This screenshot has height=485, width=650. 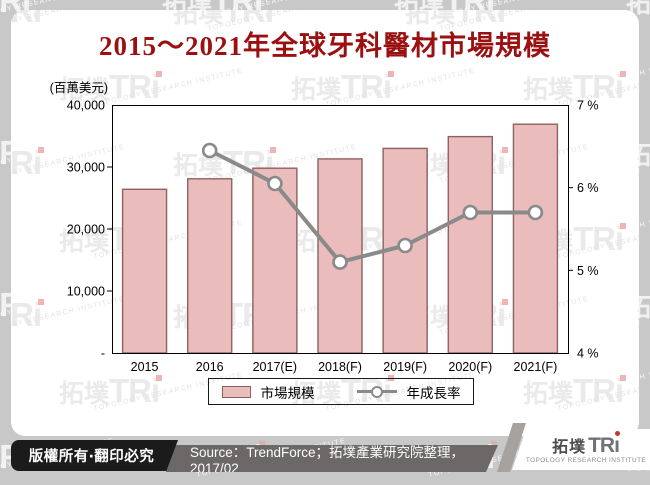 I want to click on tri-logo-wordmark: 拓墣 TR ı, so click(x=586, y=444).